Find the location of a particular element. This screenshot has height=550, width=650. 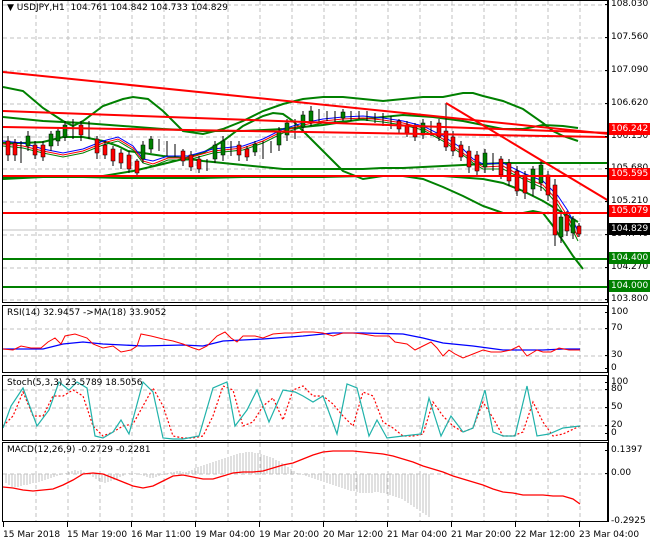

level-badge-104000: 104.000 is located at coordinates (629, 286).